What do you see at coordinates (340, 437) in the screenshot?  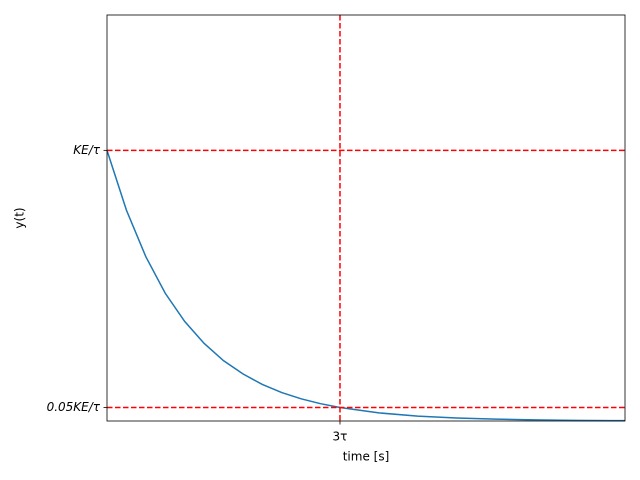 I see `x-tick-label: 3τ` at bounding box center [340, 437].